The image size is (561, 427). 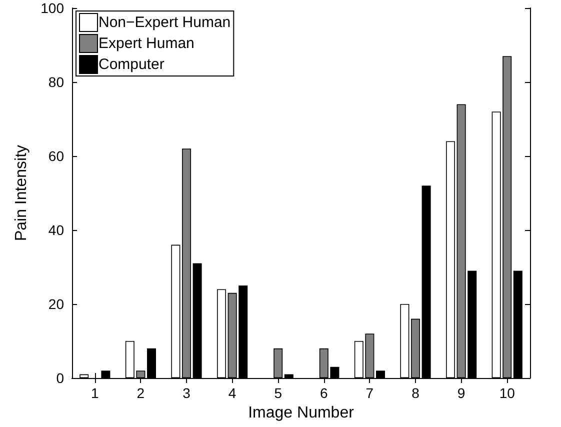 What do you see at coordinates (146, 43) in the screenshot?
I see `legend-label: Expert Human` at bounding box center [146, 43].